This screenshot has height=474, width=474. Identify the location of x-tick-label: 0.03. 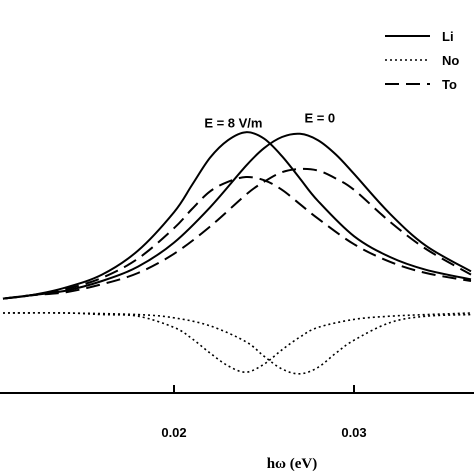
(353, 432).